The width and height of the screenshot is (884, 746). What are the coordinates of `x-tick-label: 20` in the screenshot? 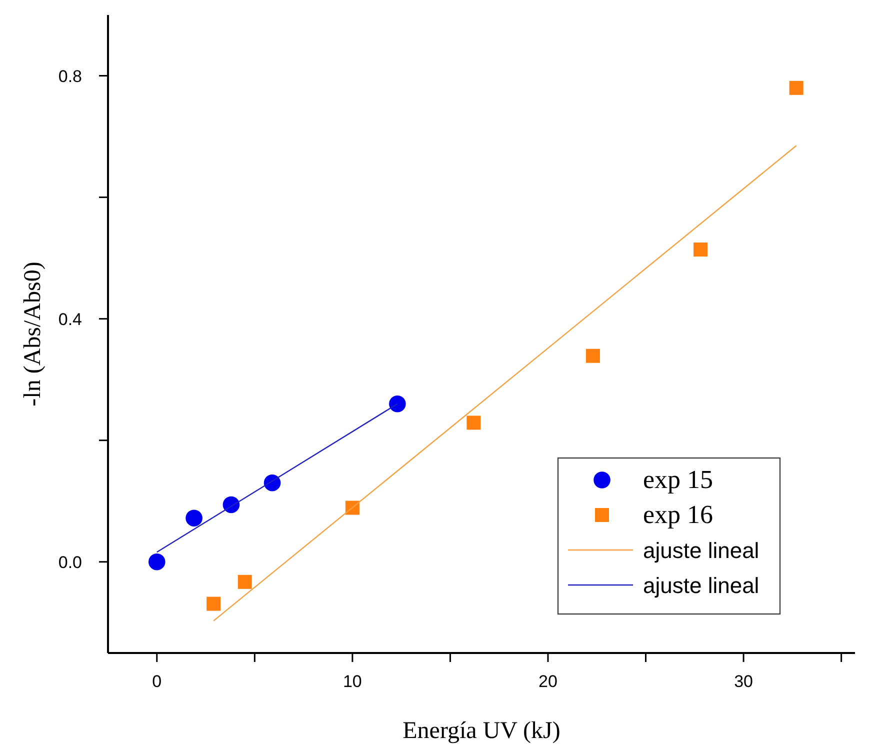 It's located at (548, 681).